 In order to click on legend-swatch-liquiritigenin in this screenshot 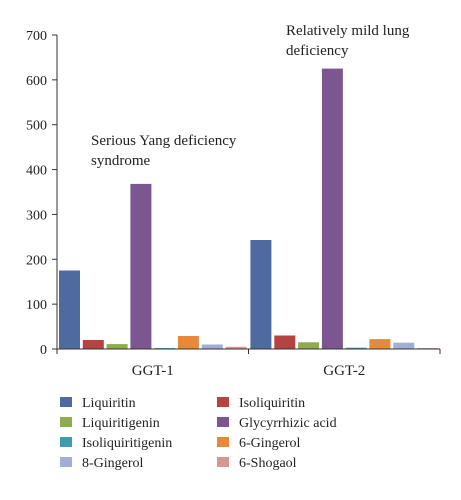, I will do `click(66, 422)`.